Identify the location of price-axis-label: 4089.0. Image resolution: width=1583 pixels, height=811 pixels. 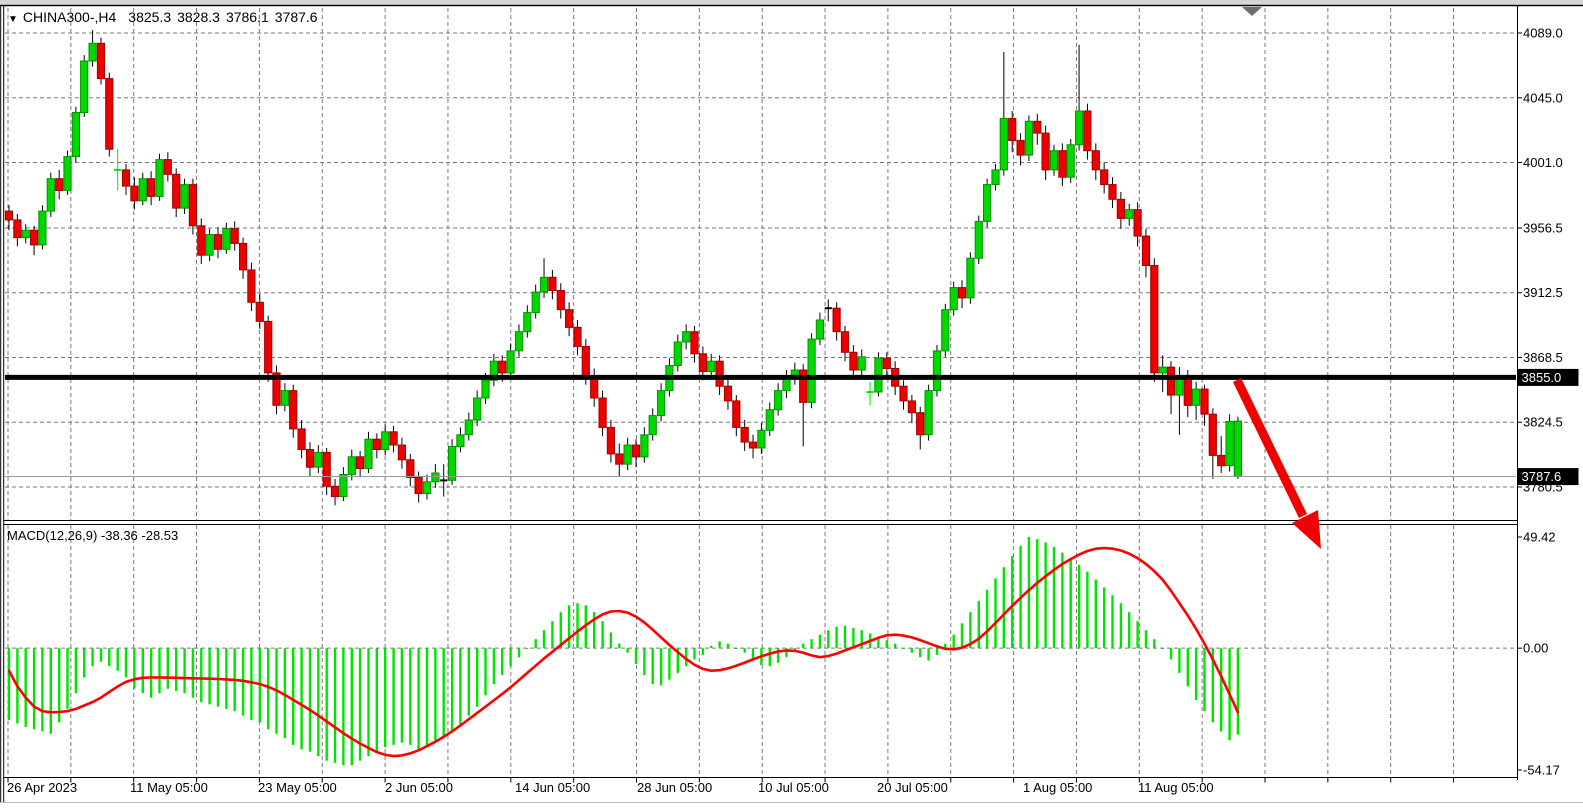
(1543, 33).